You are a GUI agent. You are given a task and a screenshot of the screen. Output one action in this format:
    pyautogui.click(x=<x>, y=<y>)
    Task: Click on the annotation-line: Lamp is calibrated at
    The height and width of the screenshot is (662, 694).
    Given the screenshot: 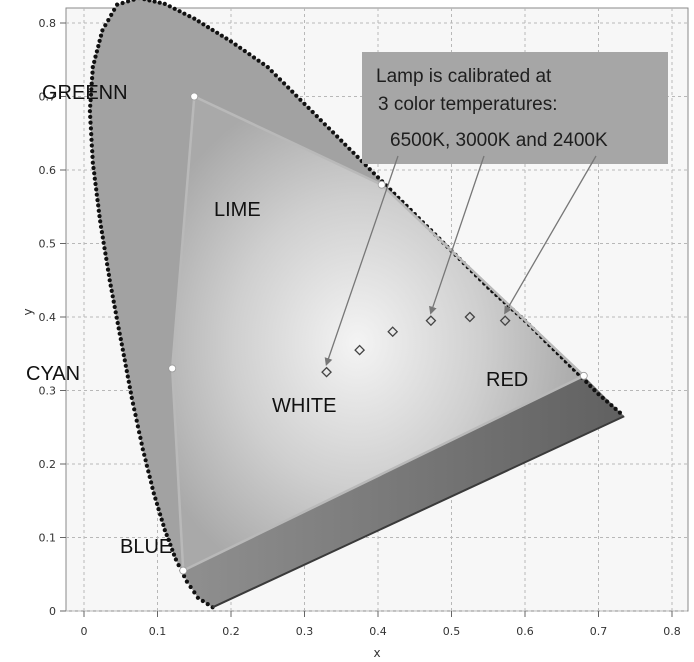 What is the action you would take?
    pyautogui.click(x=464, y=76)
    